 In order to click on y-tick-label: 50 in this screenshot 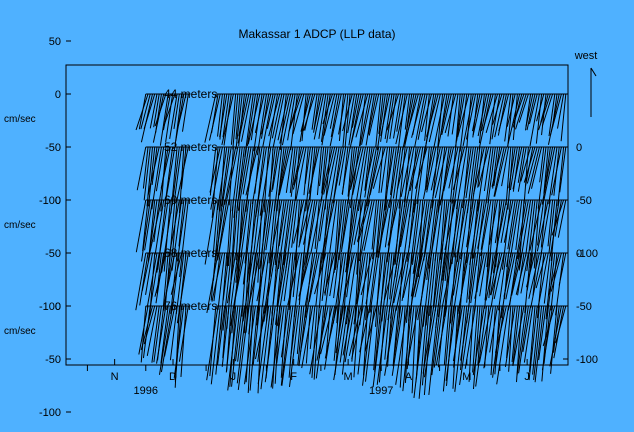, I will do `click(55, 42)`.